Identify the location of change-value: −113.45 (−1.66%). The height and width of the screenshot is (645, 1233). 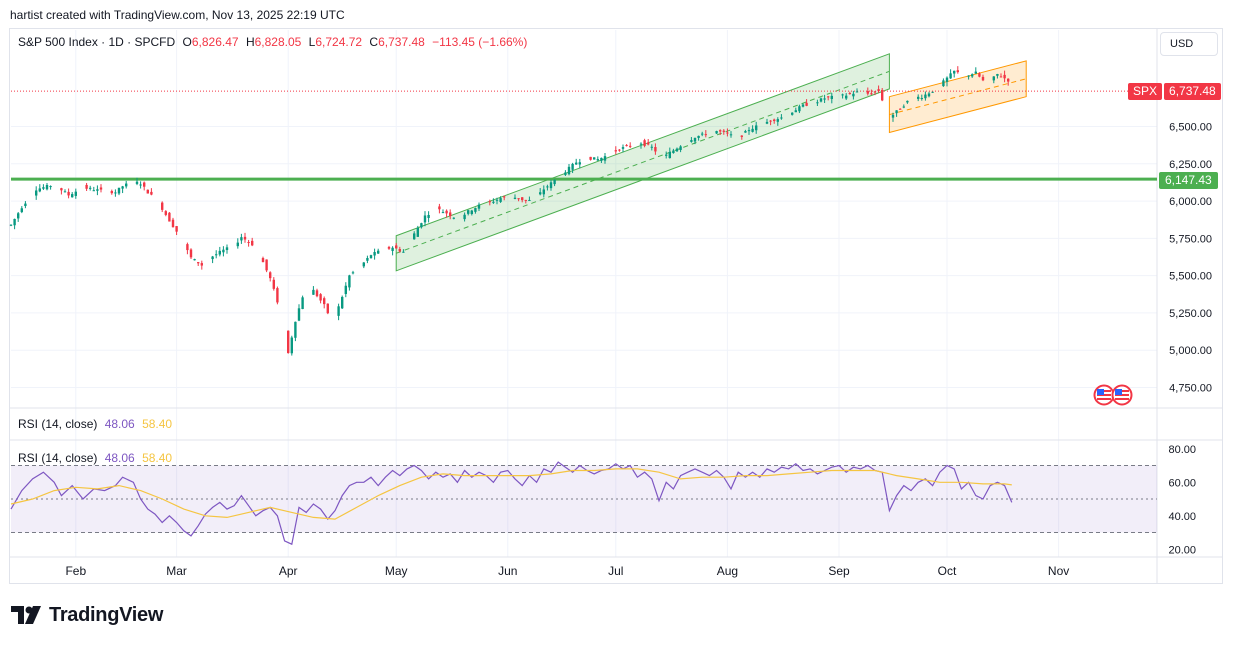
(480, 42).